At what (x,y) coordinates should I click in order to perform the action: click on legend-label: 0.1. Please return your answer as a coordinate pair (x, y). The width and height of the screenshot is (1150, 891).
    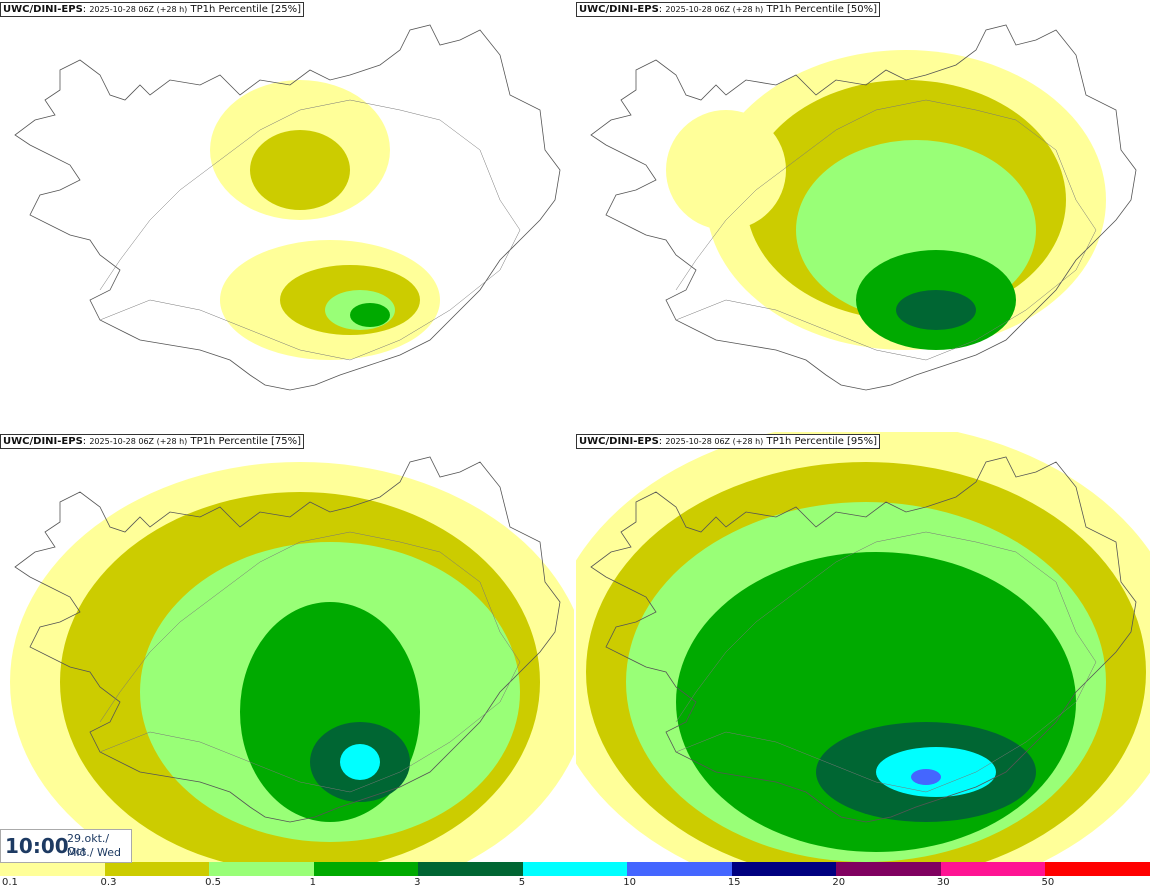
    Looking at the image, I should click on (10, 882).